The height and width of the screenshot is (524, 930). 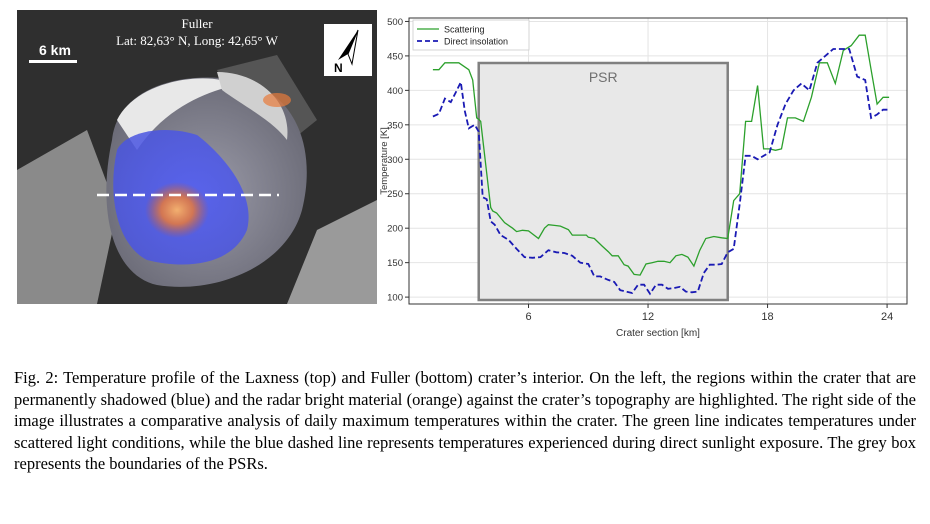 What do you see at coordinates (53, 61) in the screenshot?
I see `scale-bar` at bounding box center [53, 61].